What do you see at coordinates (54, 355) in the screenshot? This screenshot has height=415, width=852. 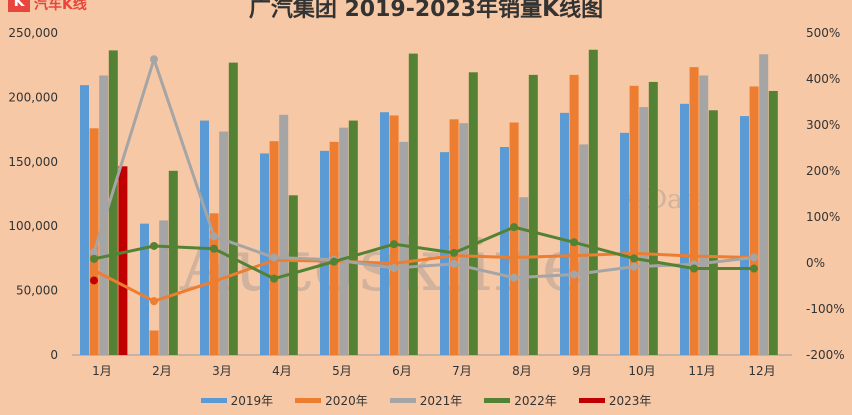 I see `y-left-tick-label: 0` at bounding box center [54, 355].